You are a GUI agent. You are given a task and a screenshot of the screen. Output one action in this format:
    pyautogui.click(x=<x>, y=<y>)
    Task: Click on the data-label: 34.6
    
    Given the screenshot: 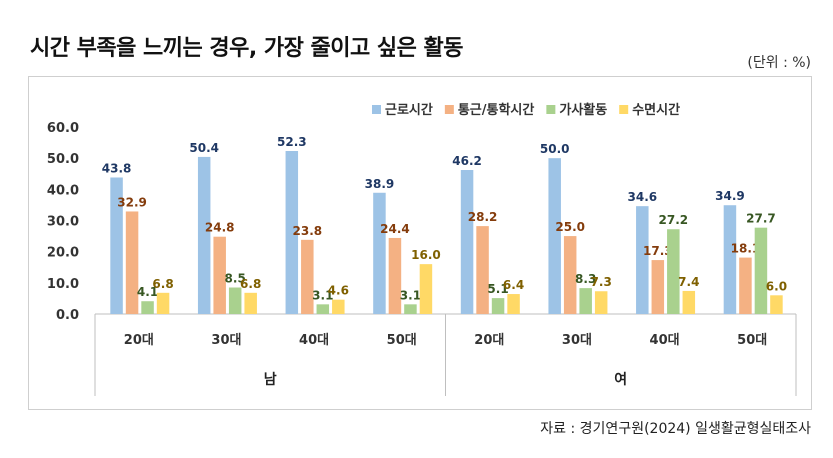 What is the action you would take?
    pyautogui.click(x=643, y=197)
    